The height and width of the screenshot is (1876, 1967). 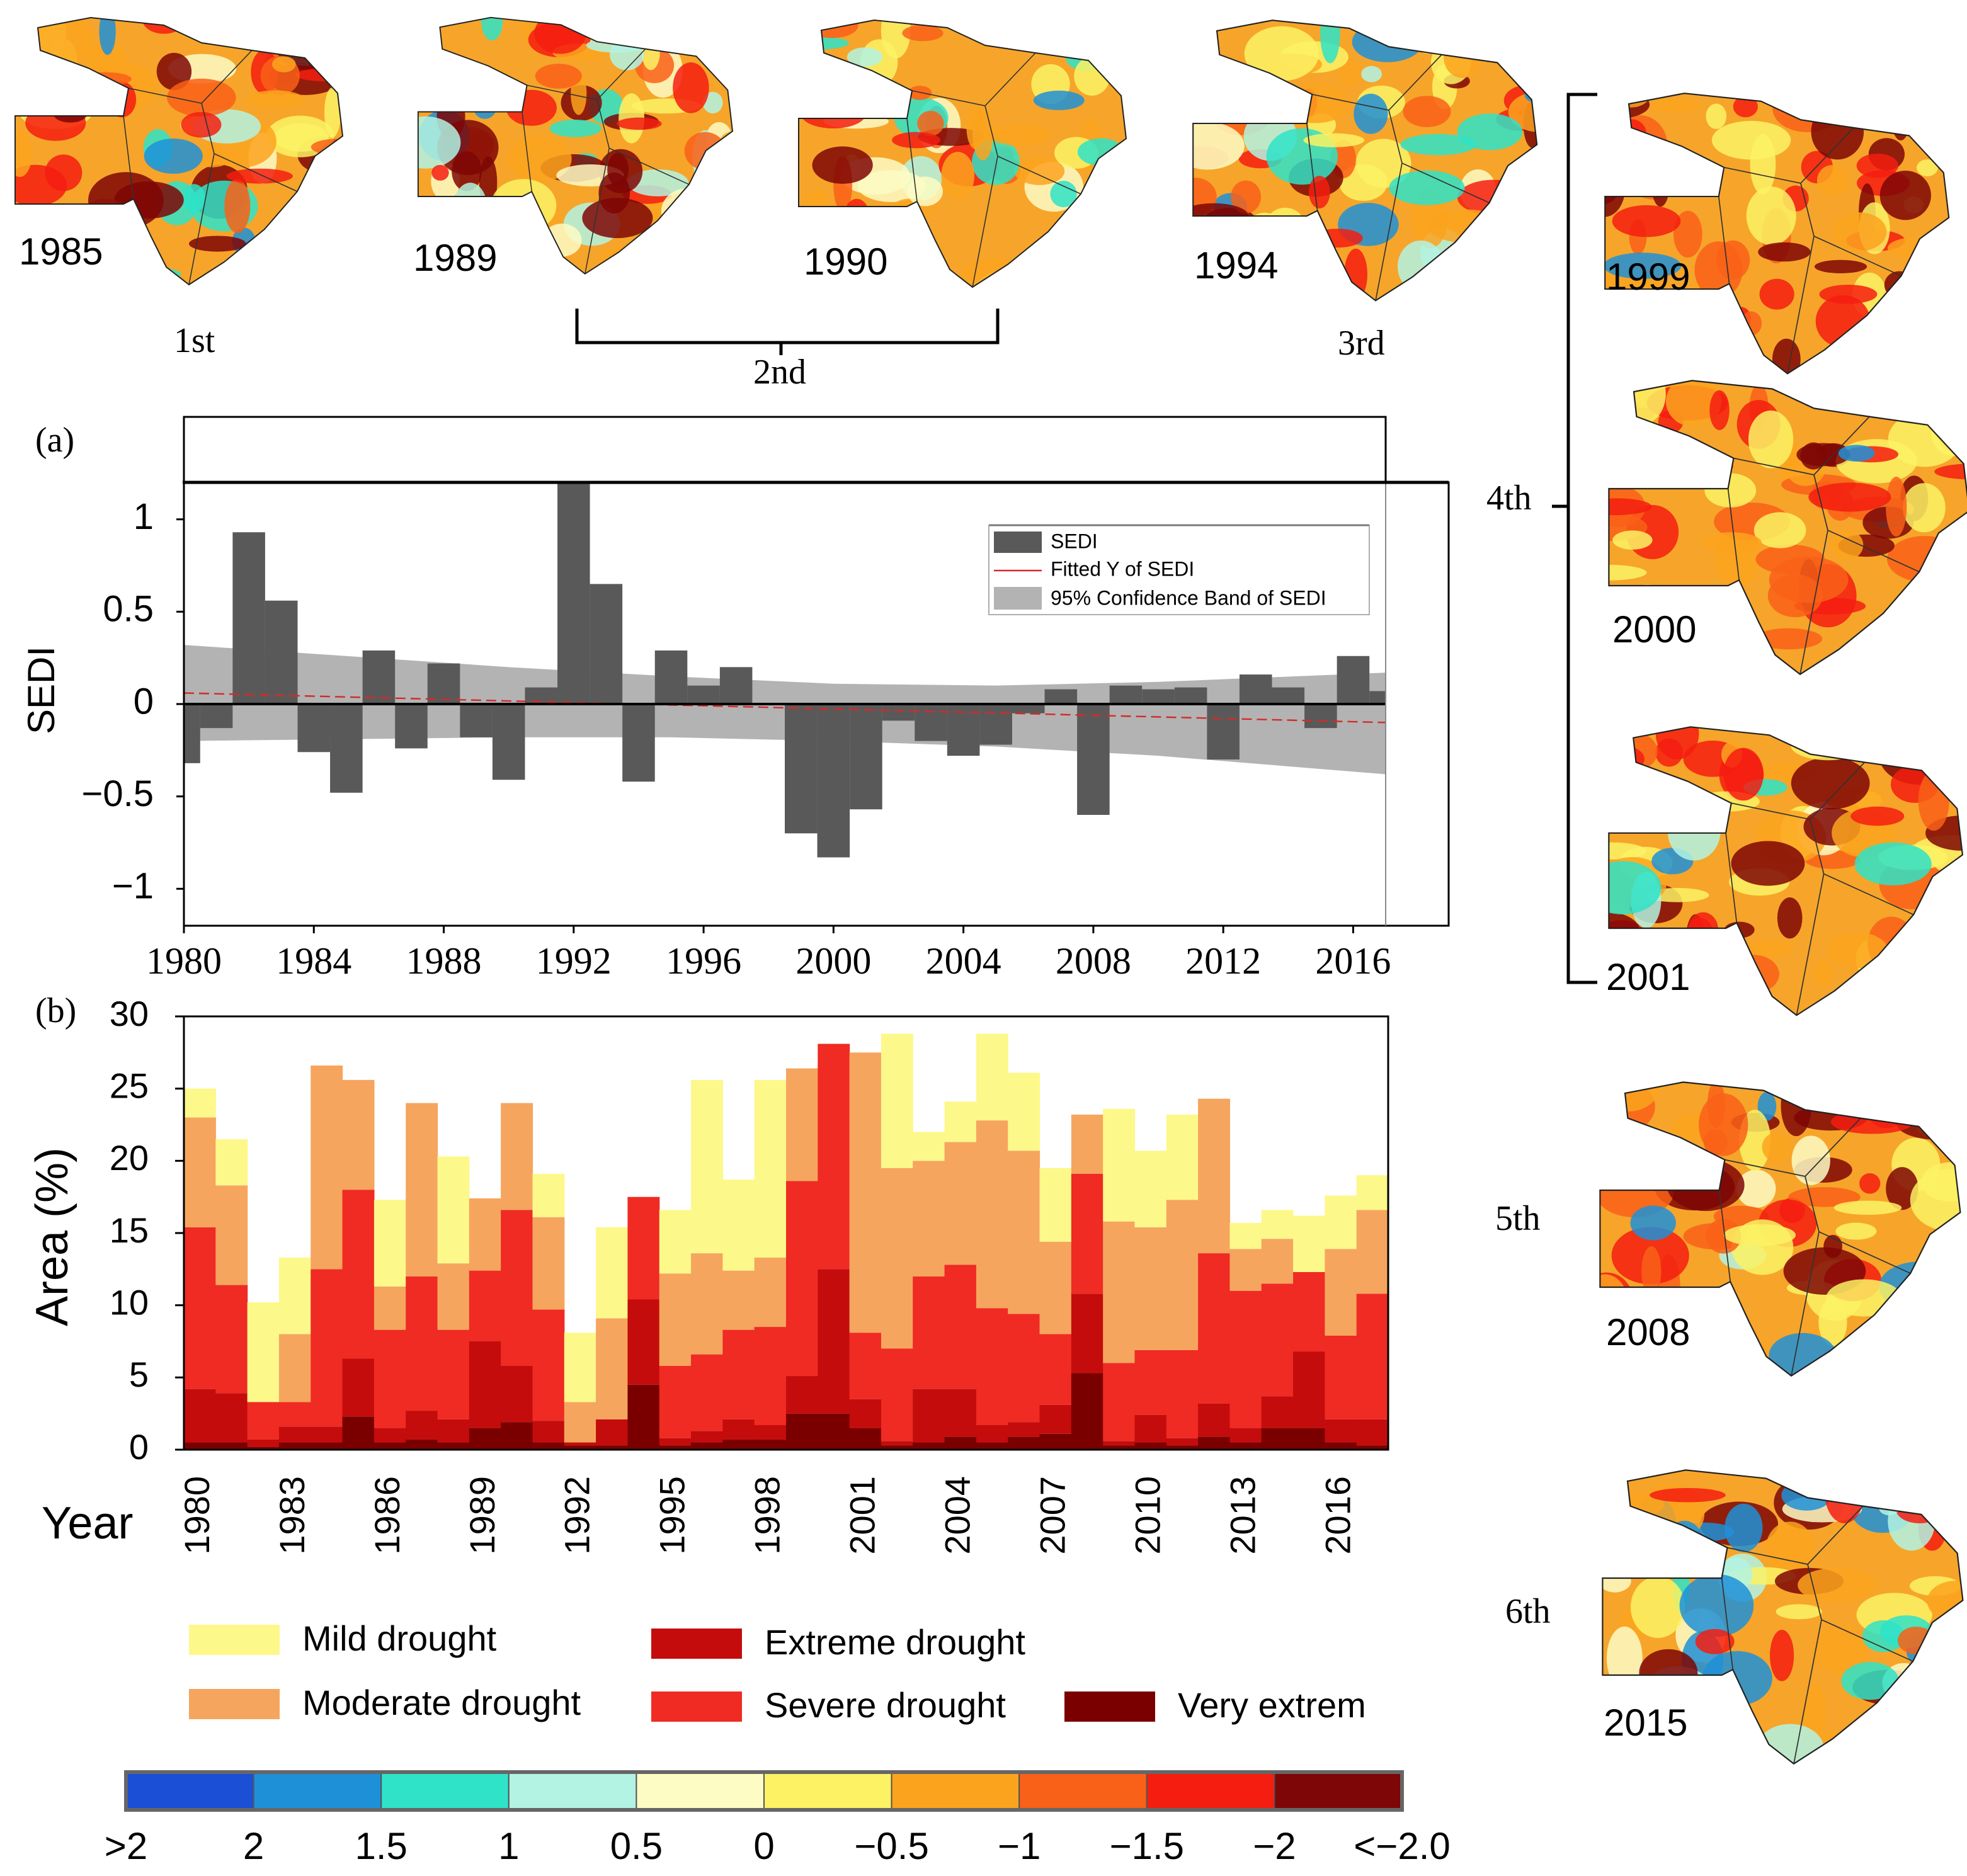 I want to click on legend-frame, so click(x=1179, y=570).